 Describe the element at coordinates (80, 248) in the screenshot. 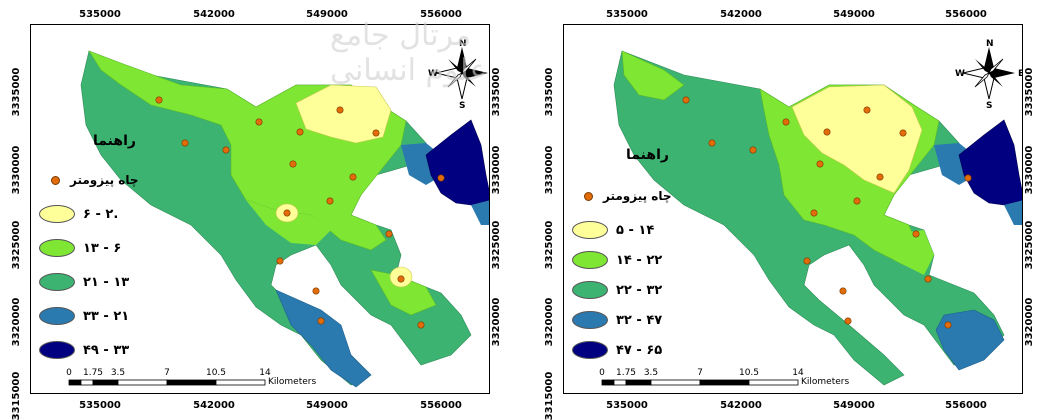

I see `legend-class-2: ۱۳ - ۶` at that location.